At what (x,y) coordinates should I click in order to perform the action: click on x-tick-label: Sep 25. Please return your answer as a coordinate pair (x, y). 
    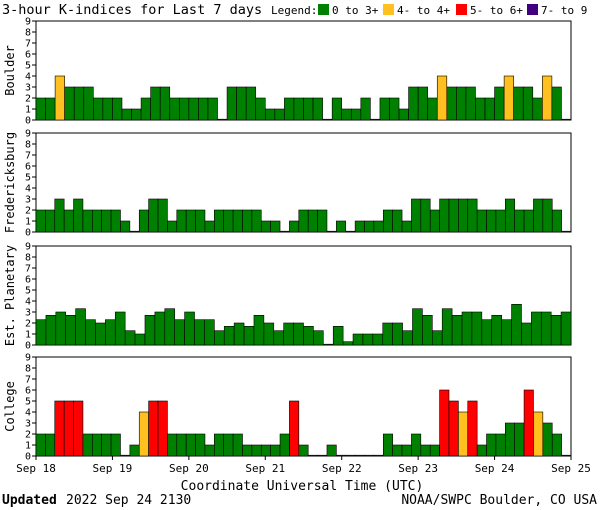
    Looking at the image, I should click on (571, 468).